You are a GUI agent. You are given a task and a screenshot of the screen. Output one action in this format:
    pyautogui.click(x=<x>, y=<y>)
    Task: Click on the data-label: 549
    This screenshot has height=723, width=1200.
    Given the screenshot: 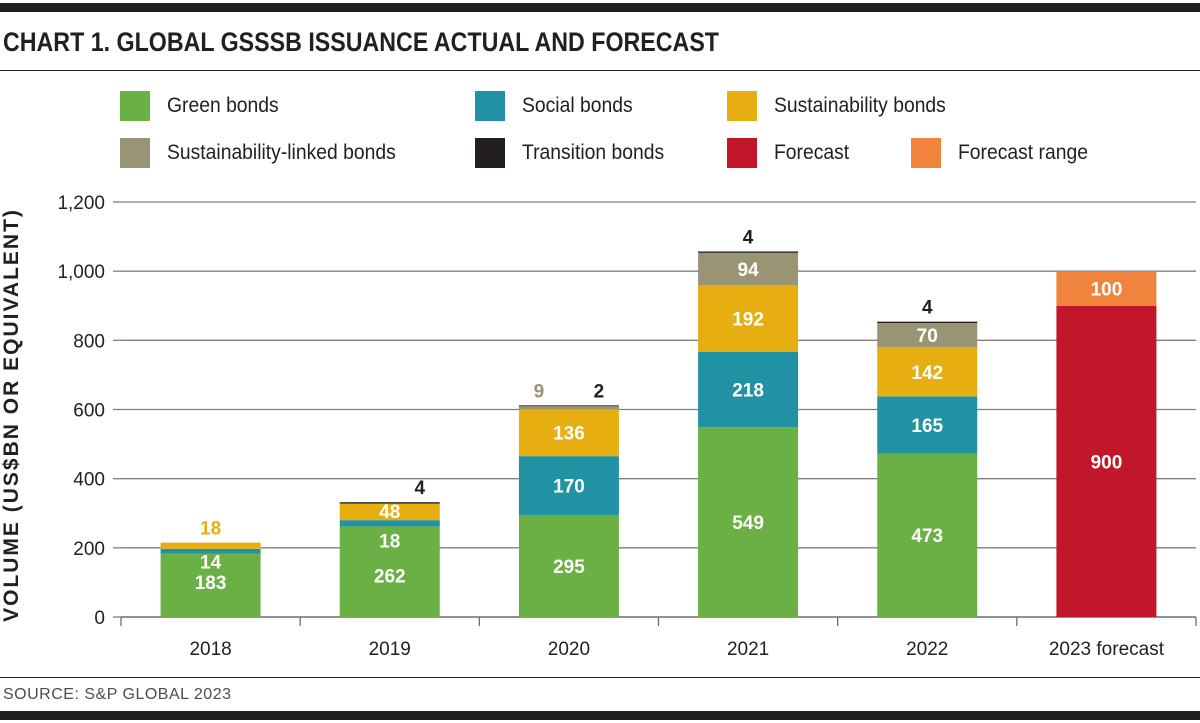 What is the action you would take?
    pyautogui.click(x=748, y=523)
    